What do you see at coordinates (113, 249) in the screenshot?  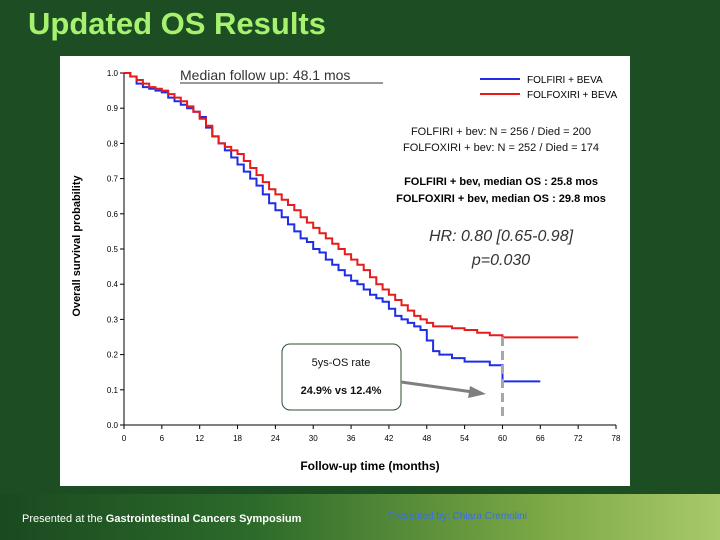 I see `y-tick-label: 0.5` at bounding box center [113, 249].